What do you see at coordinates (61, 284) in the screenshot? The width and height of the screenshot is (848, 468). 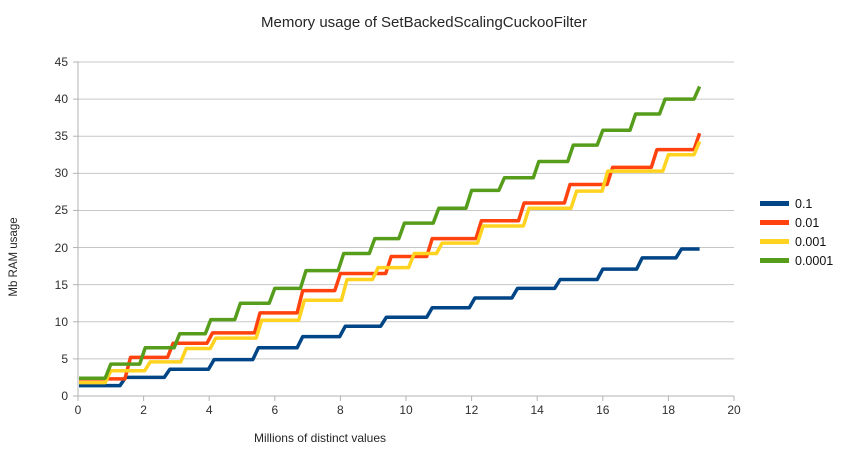 I see `y-tick-label: 15` at bounding box center [61, 284].